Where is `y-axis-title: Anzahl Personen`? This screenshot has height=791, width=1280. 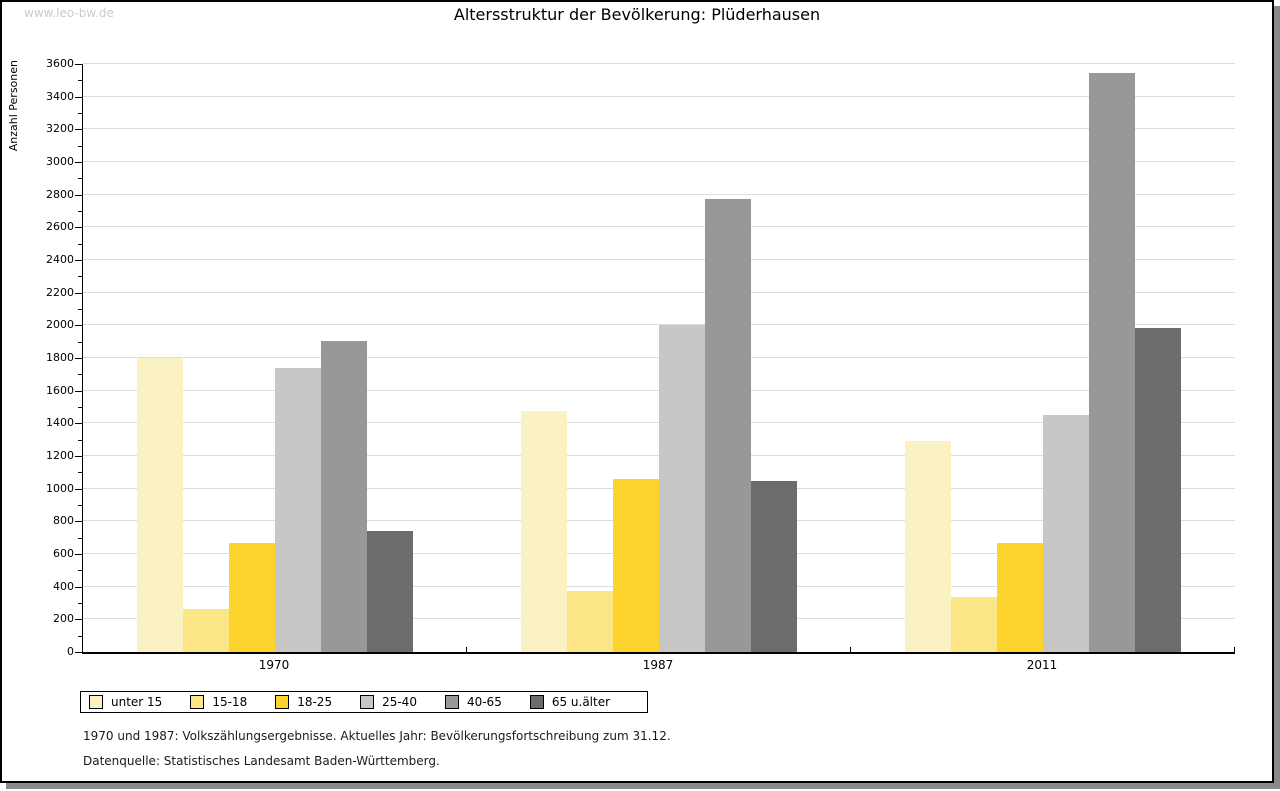
y-axis-title: Anzahl Personen is located at coordinates (13, 106).